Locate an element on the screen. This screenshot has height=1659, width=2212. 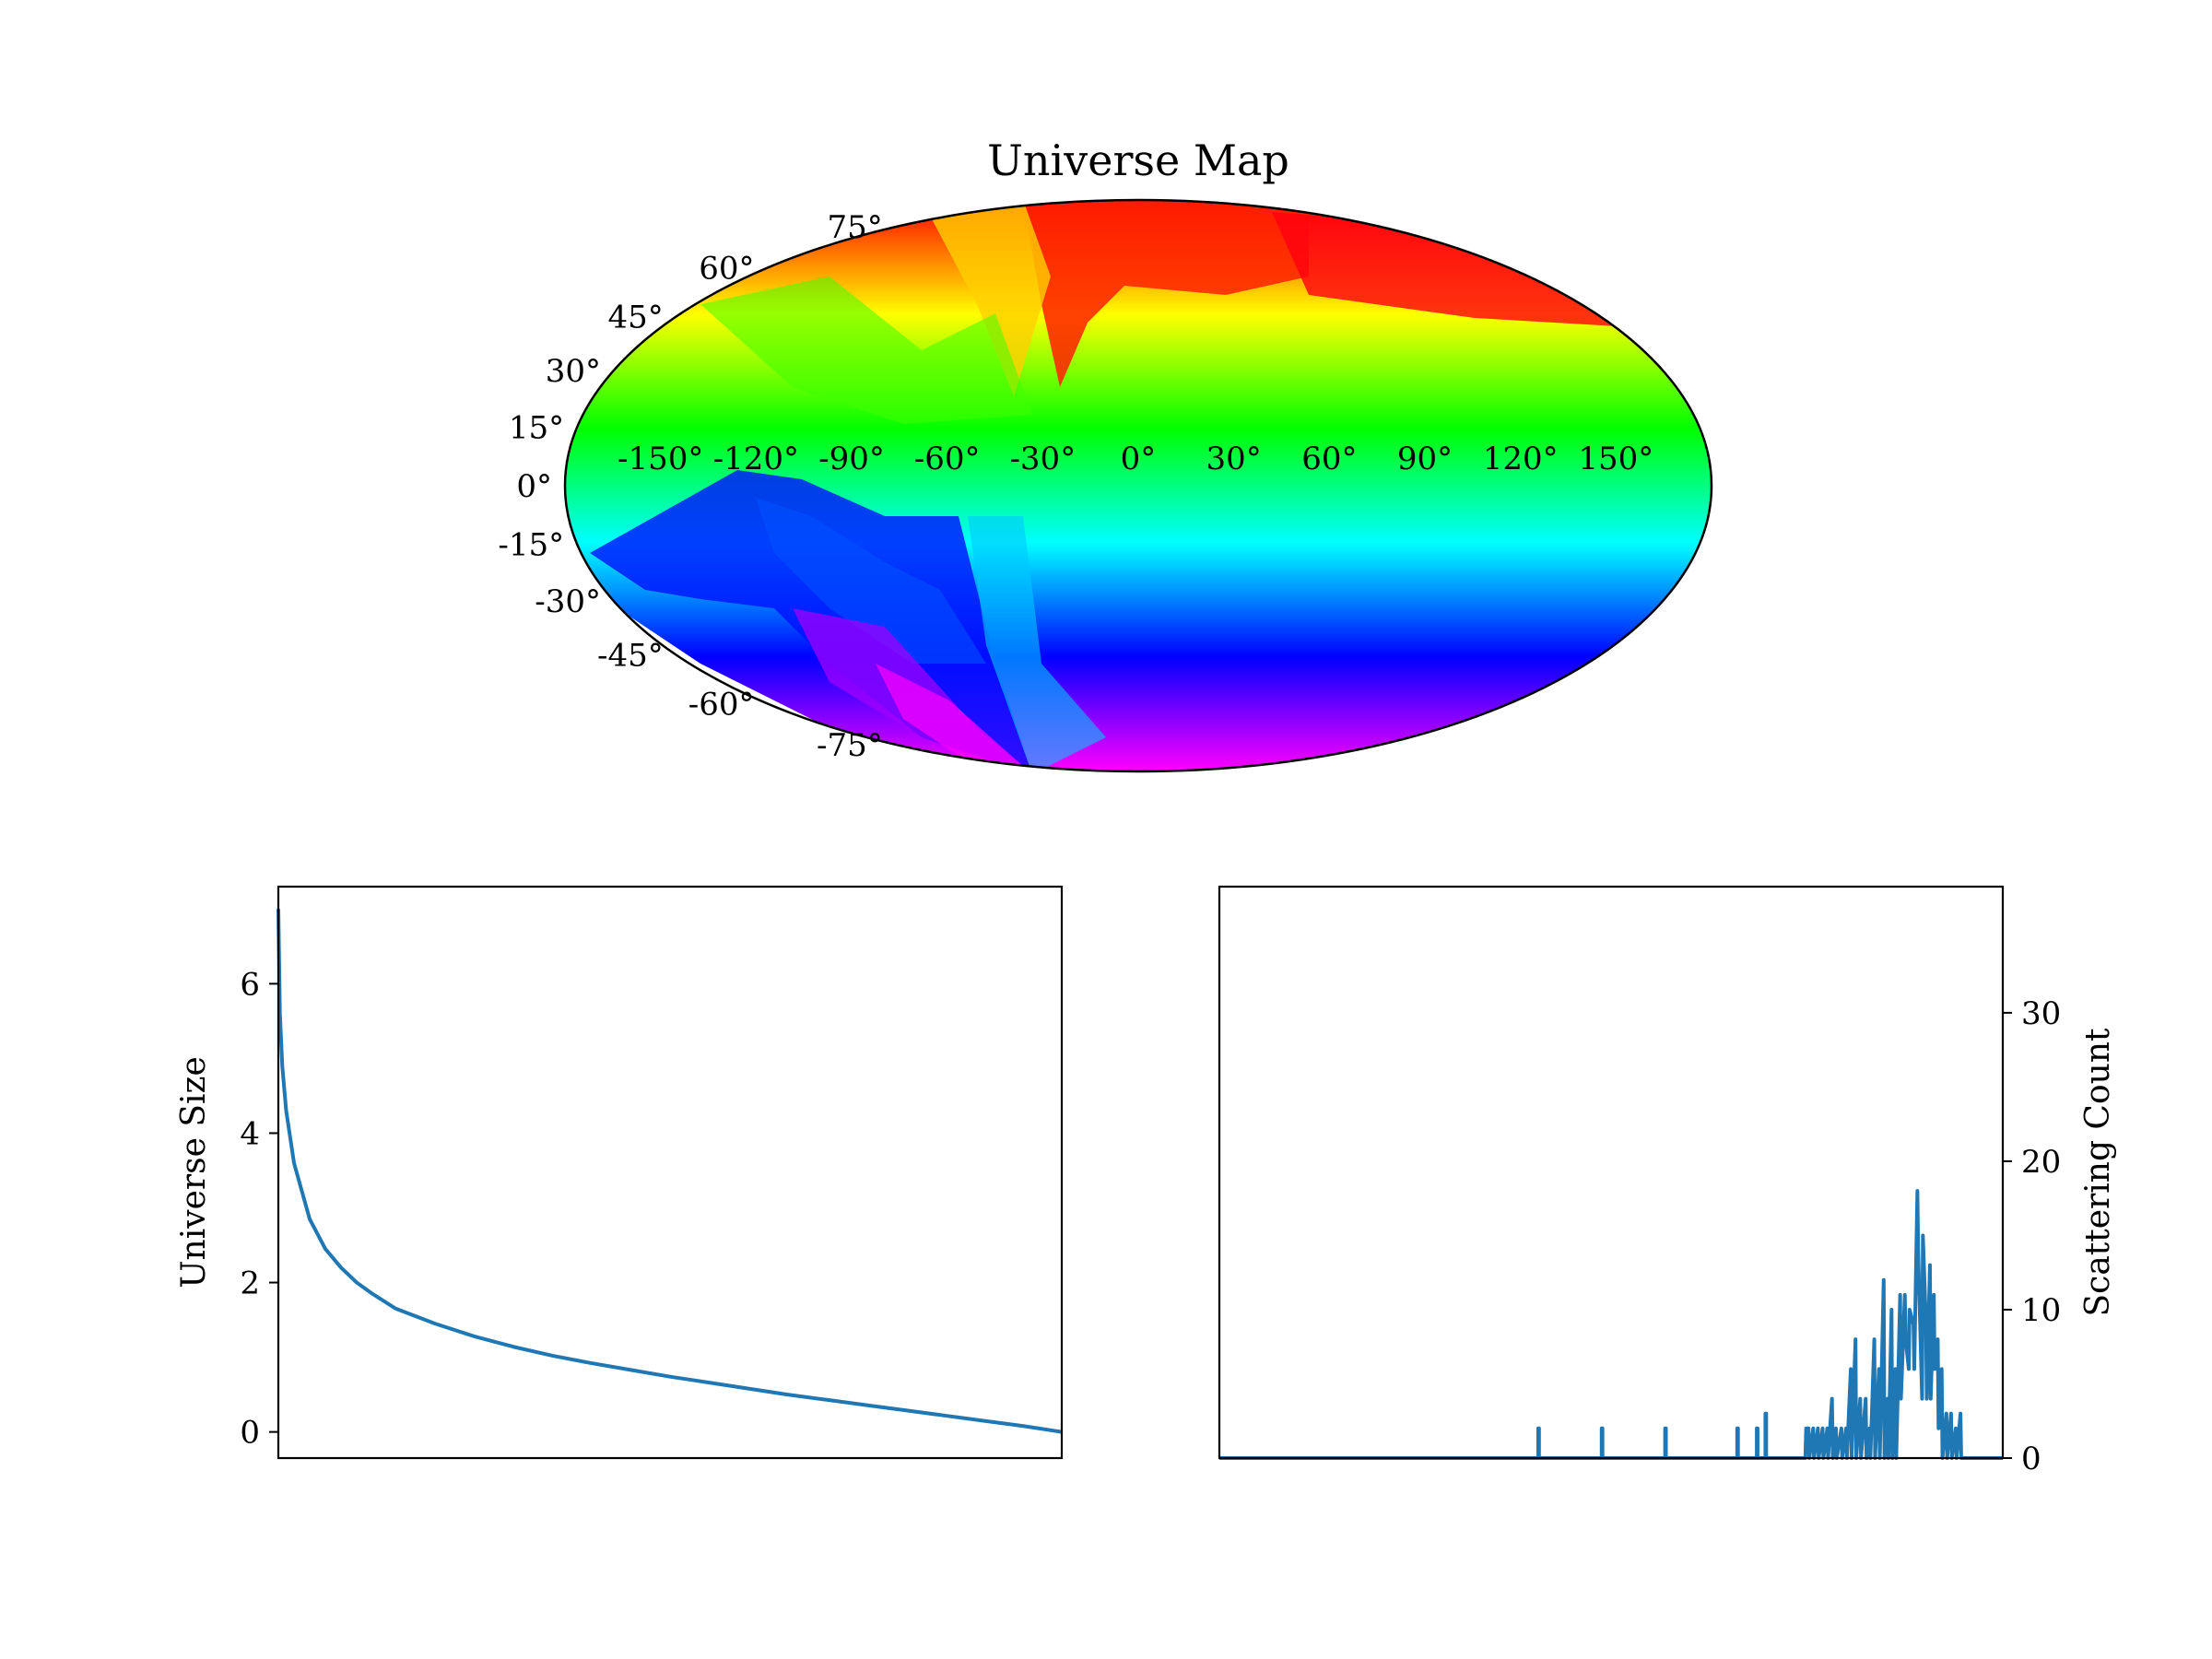
y-tick-label: 4 is located at coordinates (250, 1133).